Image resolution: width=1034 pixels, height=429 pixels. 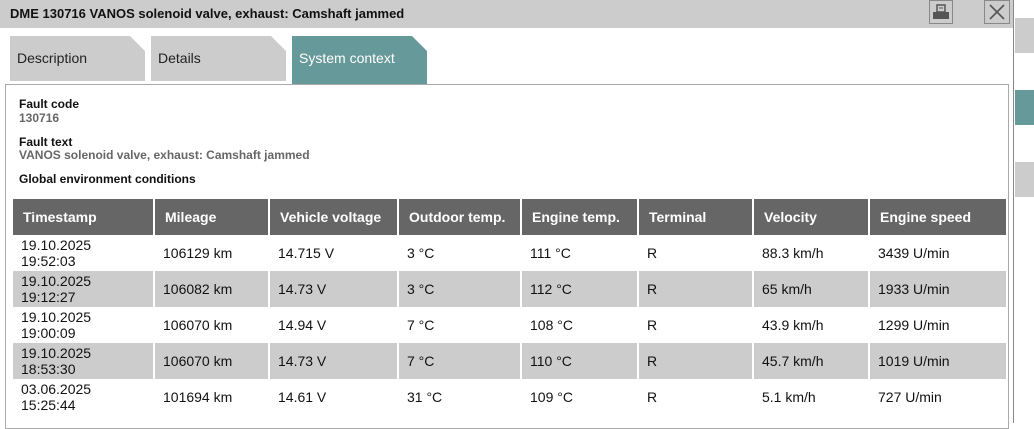 What do you see at coordinates (347, 58) in the screenshot?
I see `tab-label: System context` at bounding box center [347, 58].